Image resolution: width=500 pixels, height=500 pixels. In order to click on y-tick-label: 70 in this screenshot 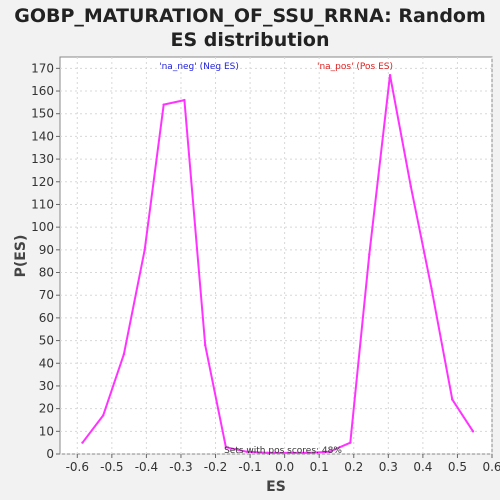, I will do `click(46, 295)`.